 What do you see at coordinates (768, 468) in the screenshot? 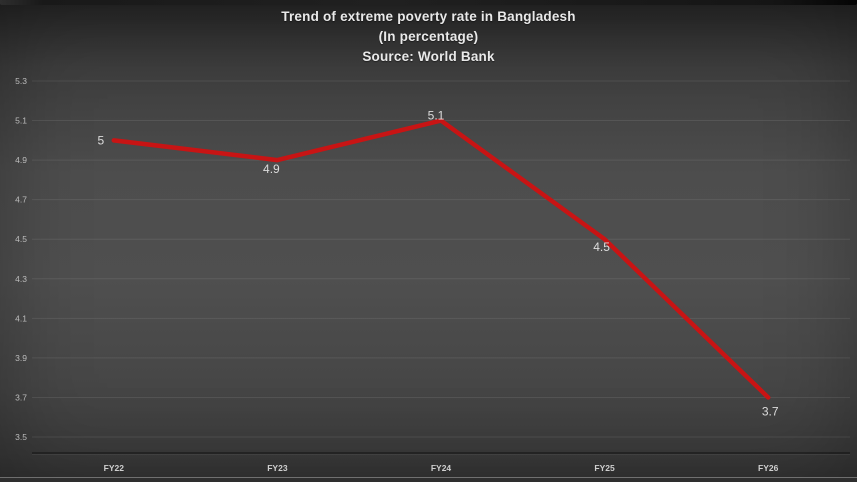
I see `x-axis-category-label: FY26` at bounding box center [768, 468].